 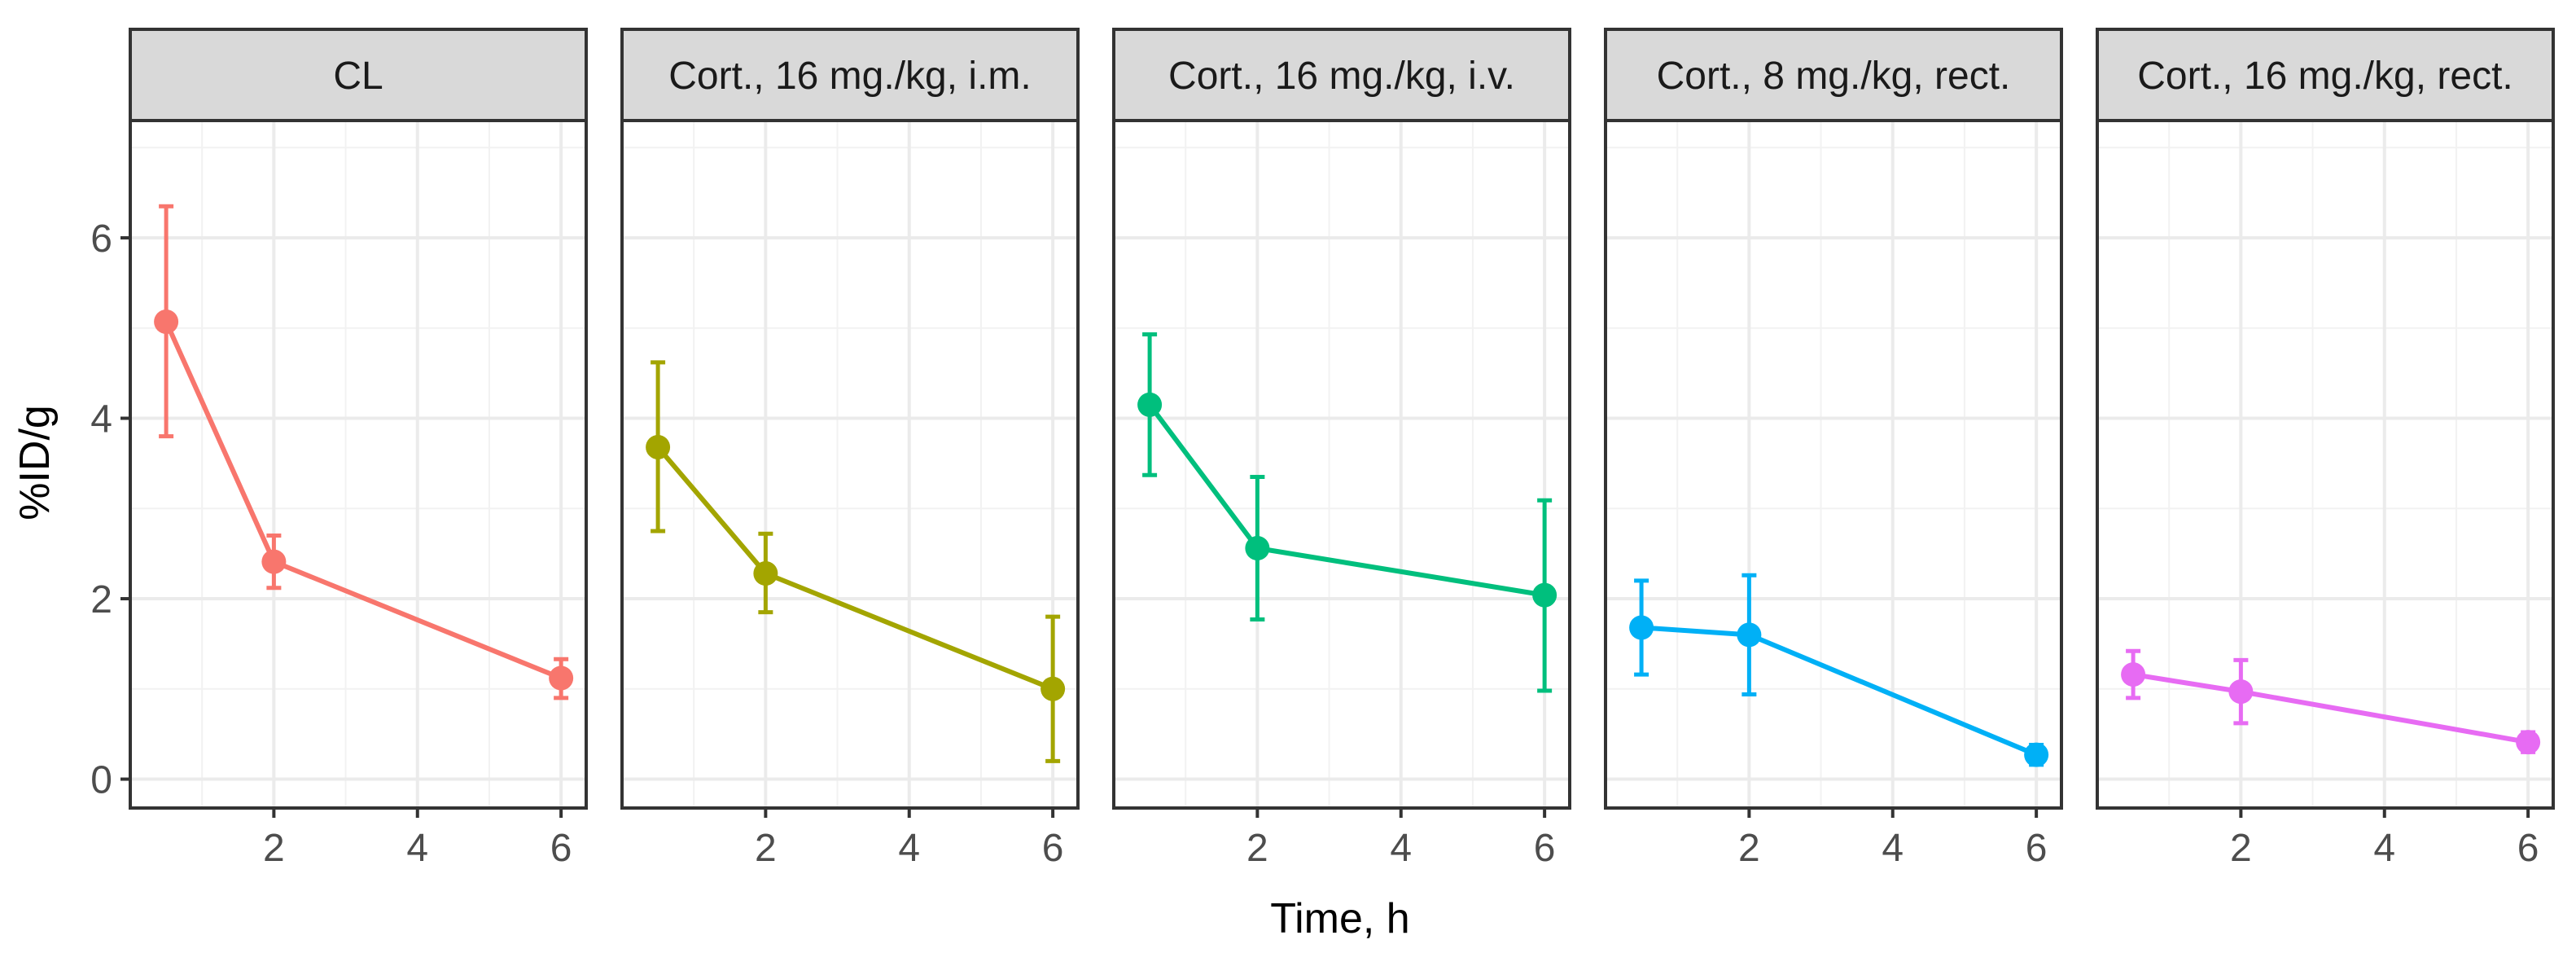 I want to click on y-tick-label: 4, so click(x=101, y=419).